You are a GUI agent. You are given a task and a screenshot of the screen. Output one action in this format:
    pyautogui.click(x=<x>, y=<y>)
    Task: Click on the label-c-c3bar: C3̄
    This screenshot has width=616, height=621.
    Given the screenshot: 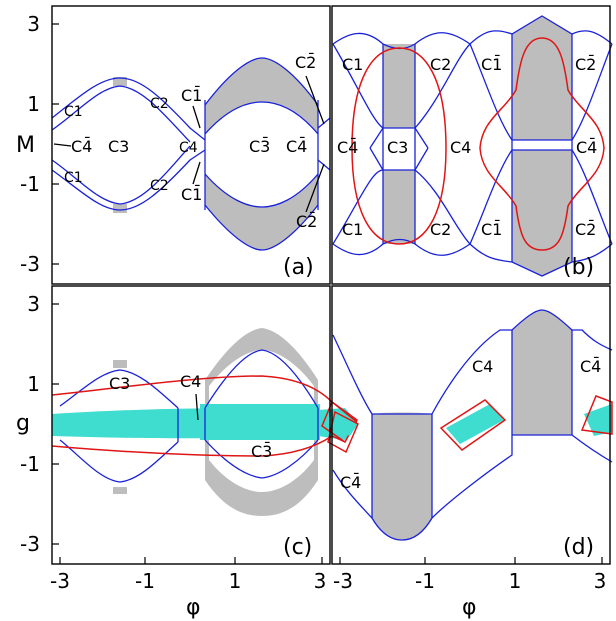 What is the action you would take?
    pyautogui.click(x=261, y=451)
    